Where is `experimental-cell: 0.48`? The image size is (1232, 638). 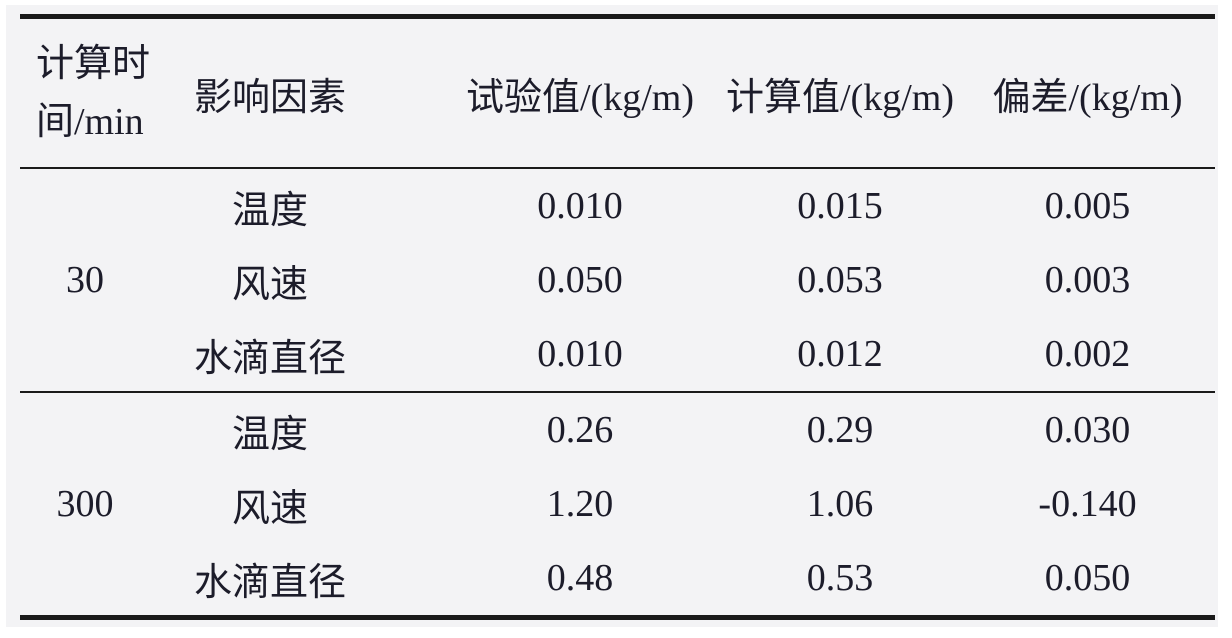
experimental-cell: 0.48 is located at coordinates (580, 578).